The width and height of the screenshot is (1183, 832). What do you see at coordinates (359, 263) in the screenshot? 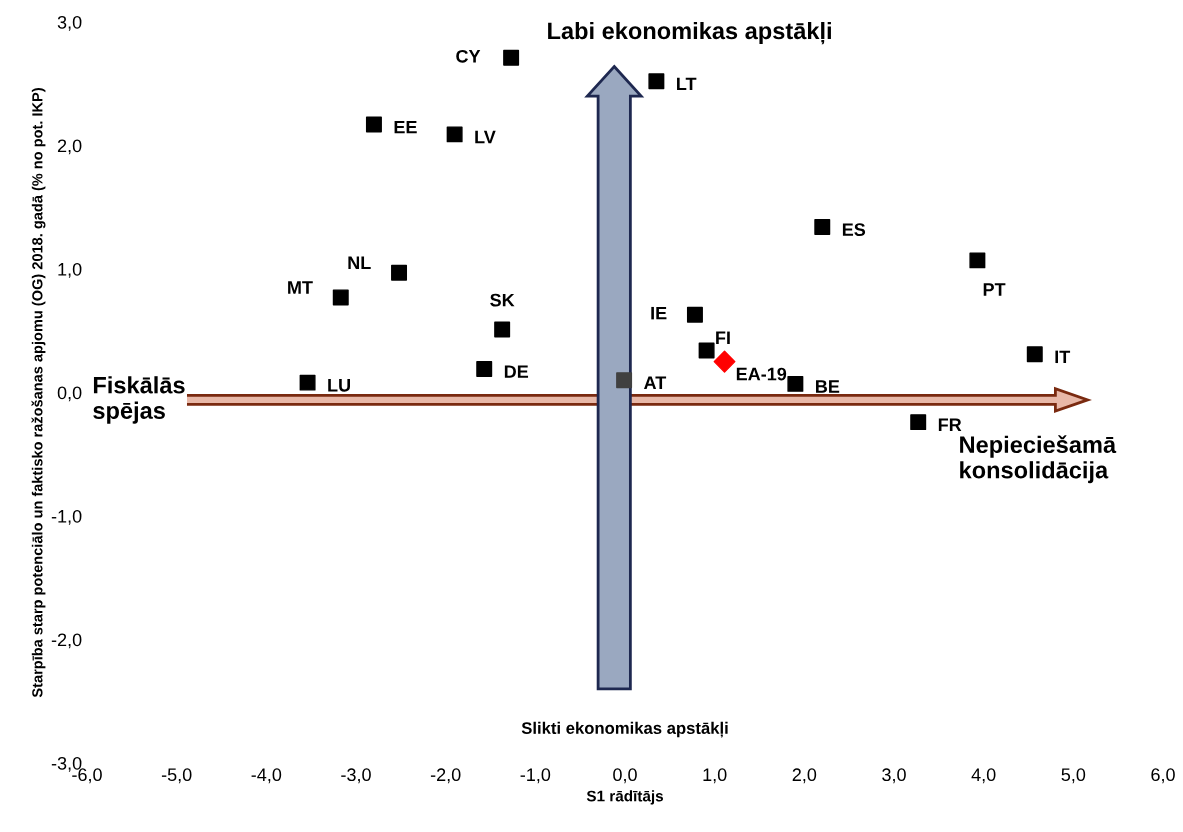
I see `series-label: NL` at bounding box center [359, 263].